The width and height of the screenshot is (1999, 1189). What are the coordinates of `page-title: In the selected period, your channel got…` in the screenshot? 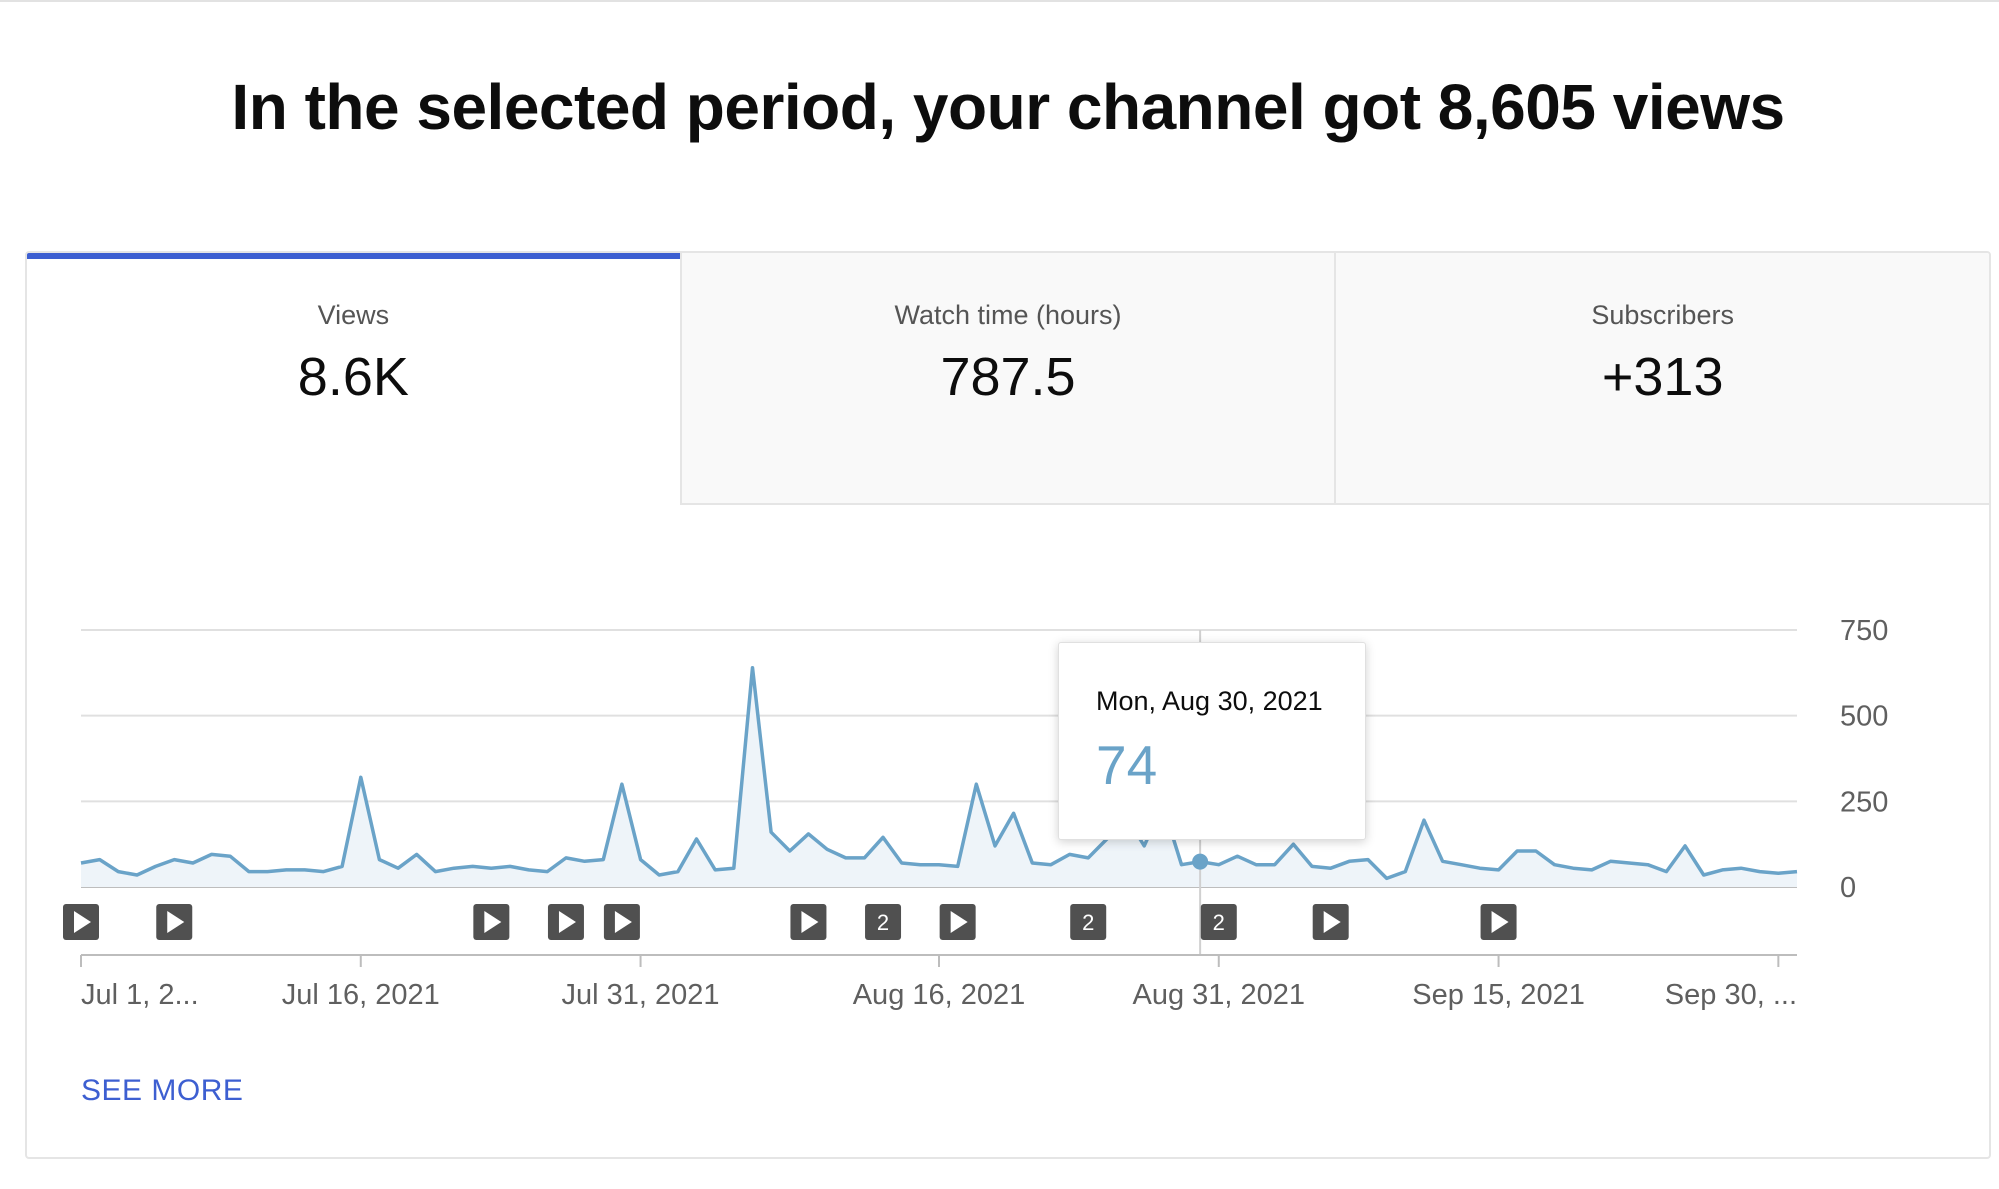 It's located at (1008, 107).